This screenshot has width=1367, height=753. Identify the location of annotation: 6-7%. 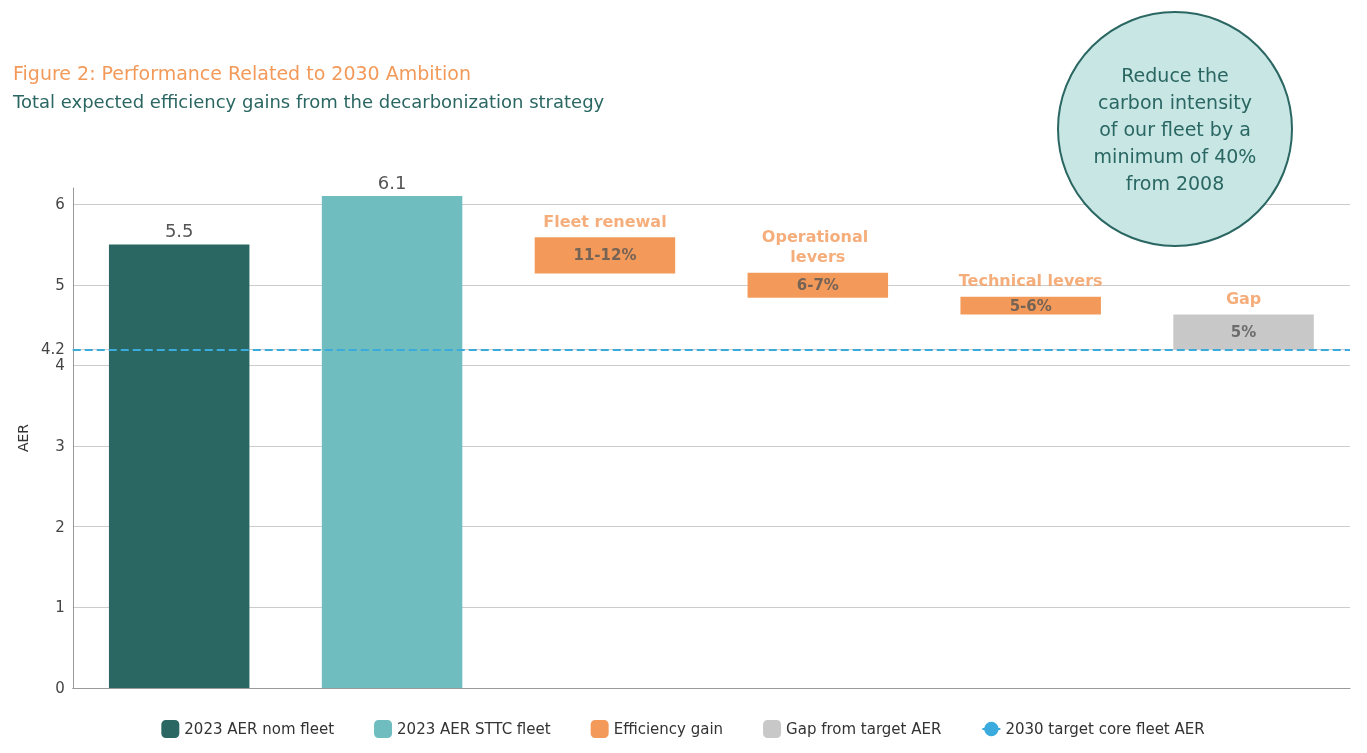
(817, 285).